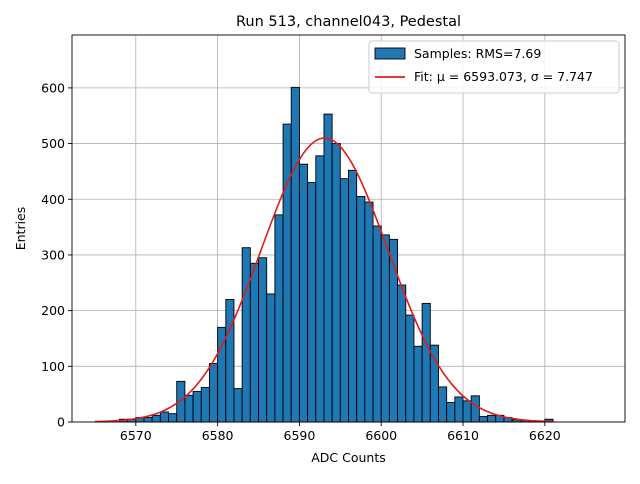 The height and width of the screenshot is (484, 640). What do you see at coordinates (390, 53) in the screenshot?
I see `legend-swatch-samples` at bounding box center [390, 53].